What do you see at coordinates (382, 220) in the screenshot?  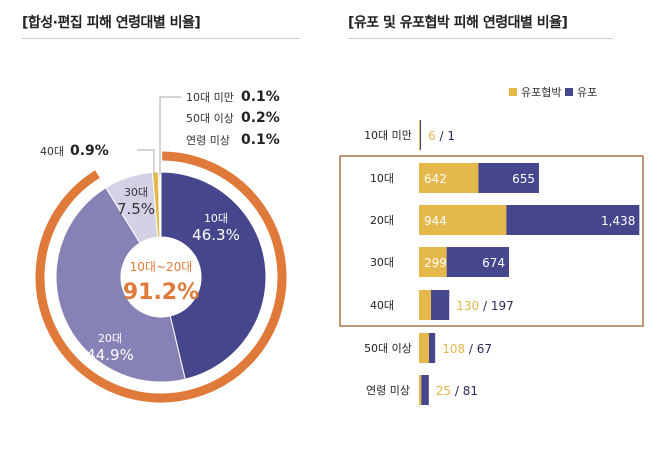 I see `category-label: 20대` at bounding box center [382, 220].